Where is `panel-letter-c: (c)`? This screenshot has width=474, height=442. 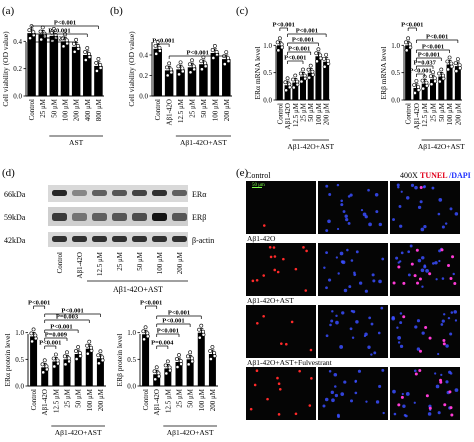
panel-letter-c: (c) is located at coordinates (242, 11).